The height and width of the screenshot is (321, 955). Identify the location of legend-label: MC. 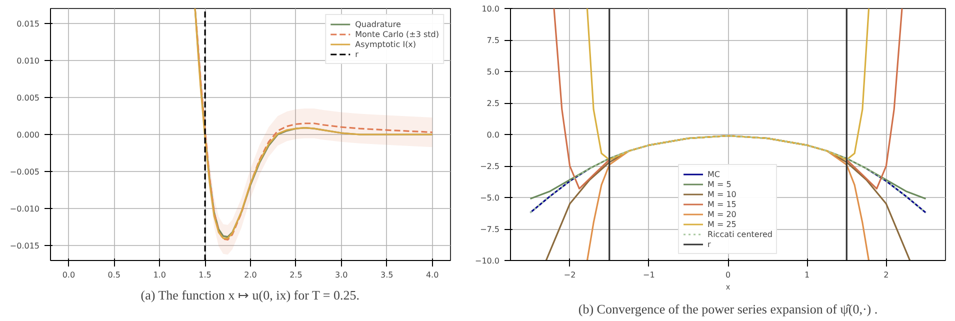
(715, 174).